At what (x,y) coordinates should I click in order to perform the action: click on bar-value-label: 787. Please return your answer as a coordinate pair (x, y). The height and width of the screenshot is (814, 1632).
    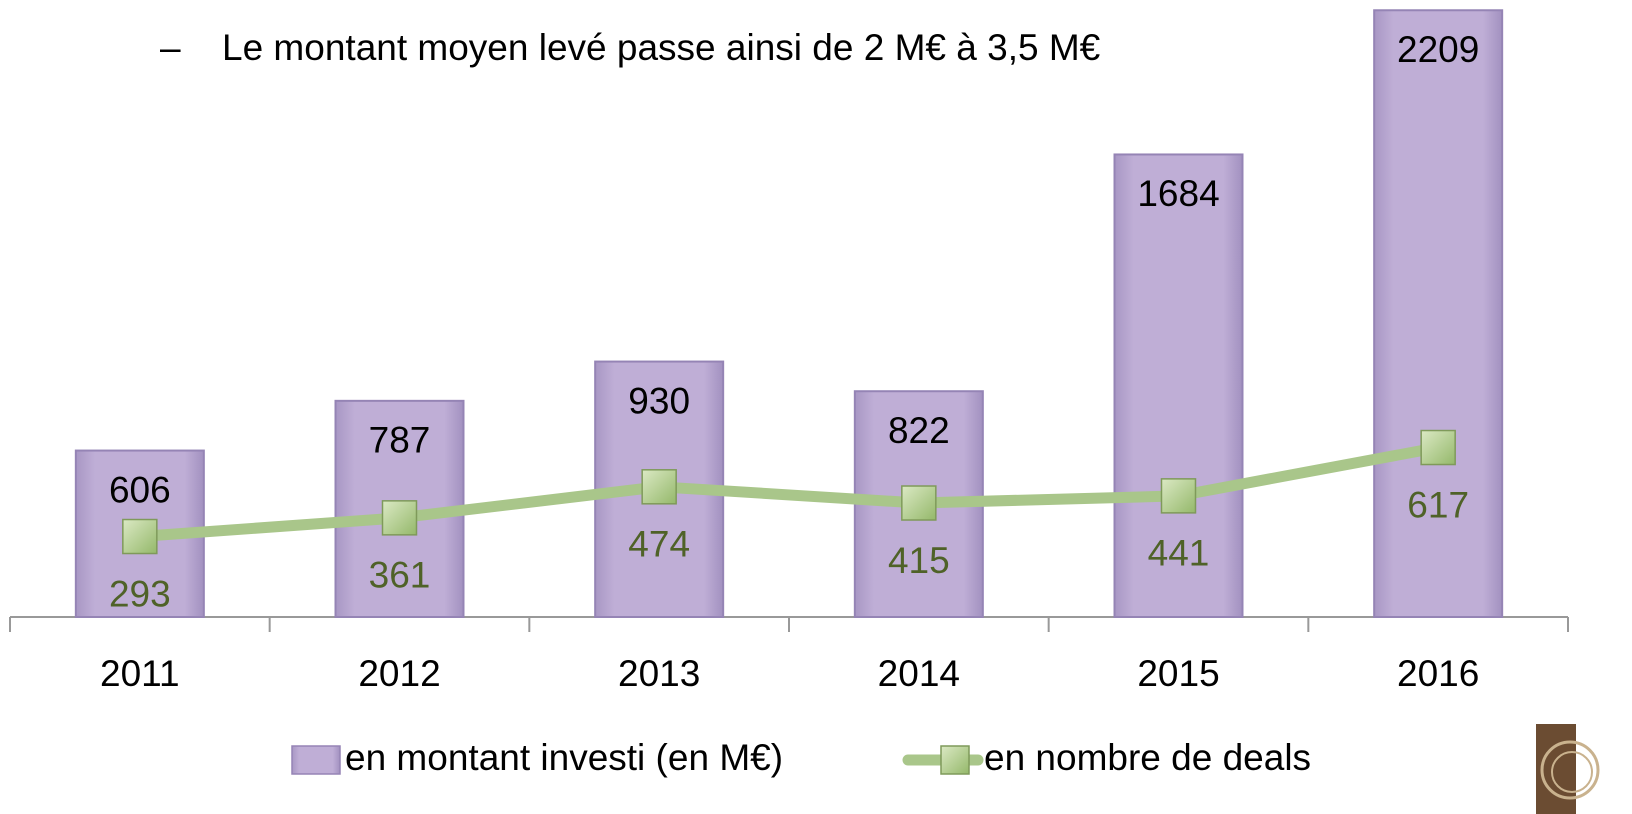
    Looking at the image, I should click on (400, 440).